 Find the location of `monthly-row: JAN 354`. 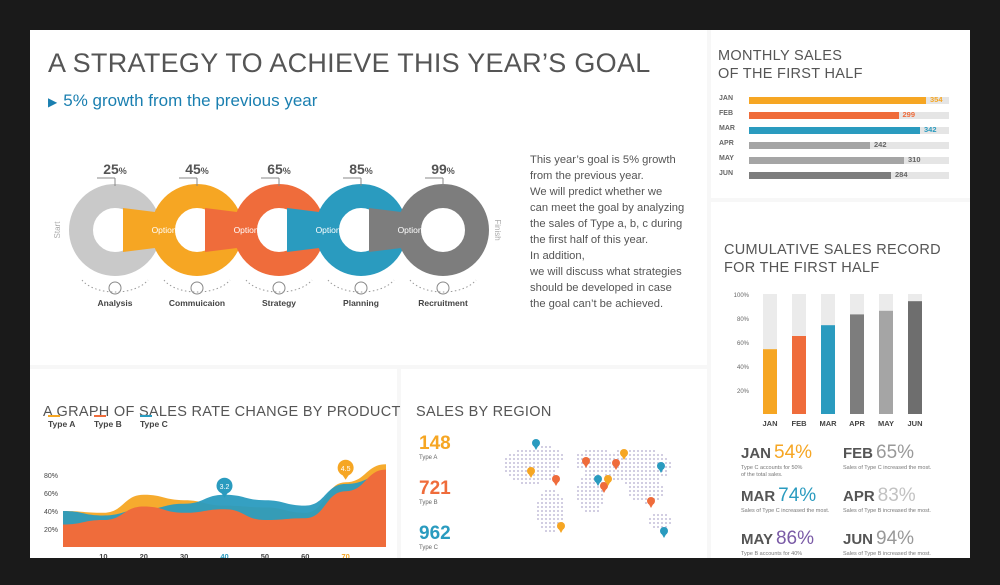

monthly-row: JAN 354 is located at coordinates (839, 100).